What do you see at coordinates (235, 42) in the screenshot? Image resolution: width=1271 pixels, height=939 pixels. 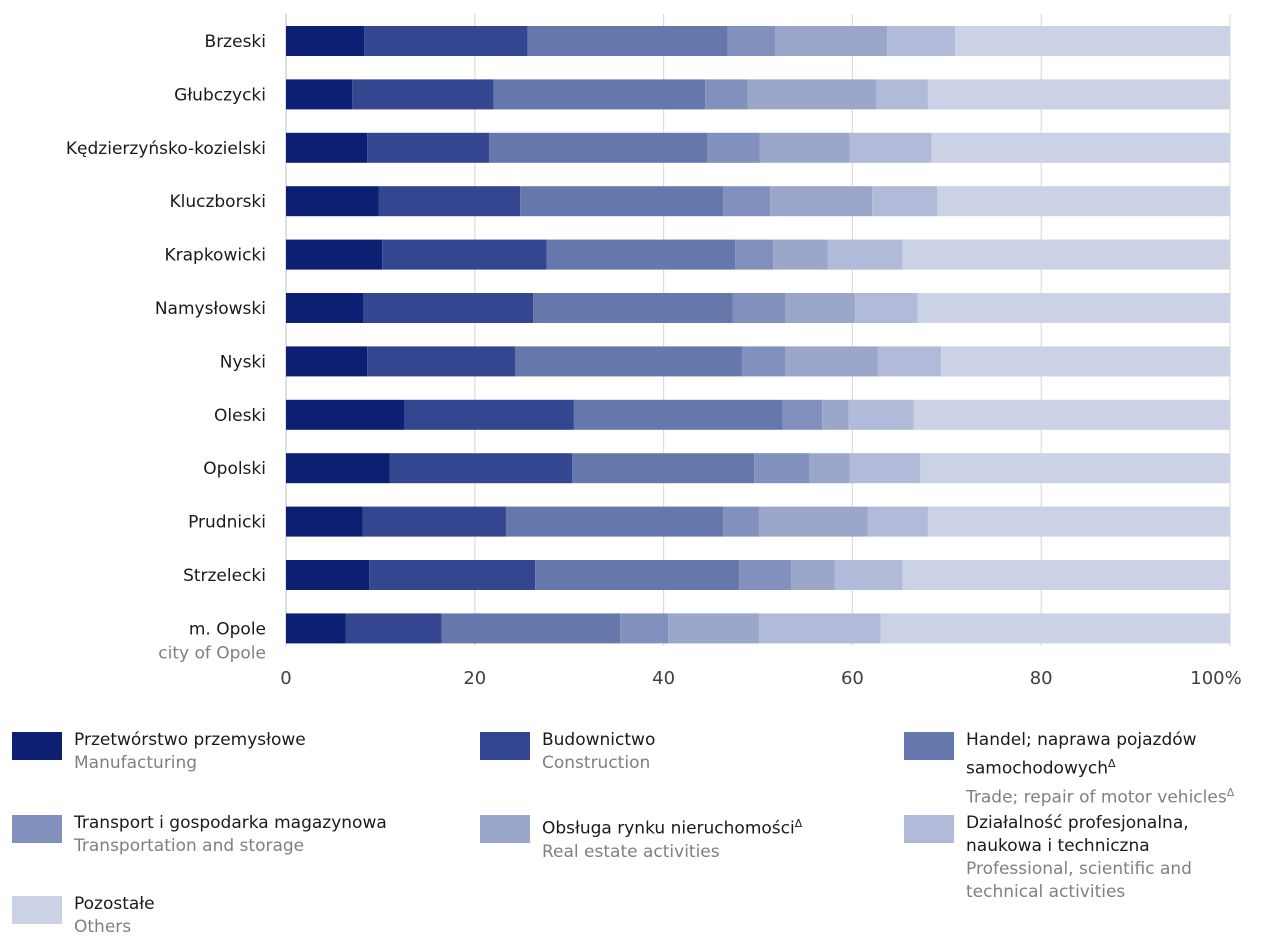 I see `category-label: Brzeski` at bounding box center [235, 42].